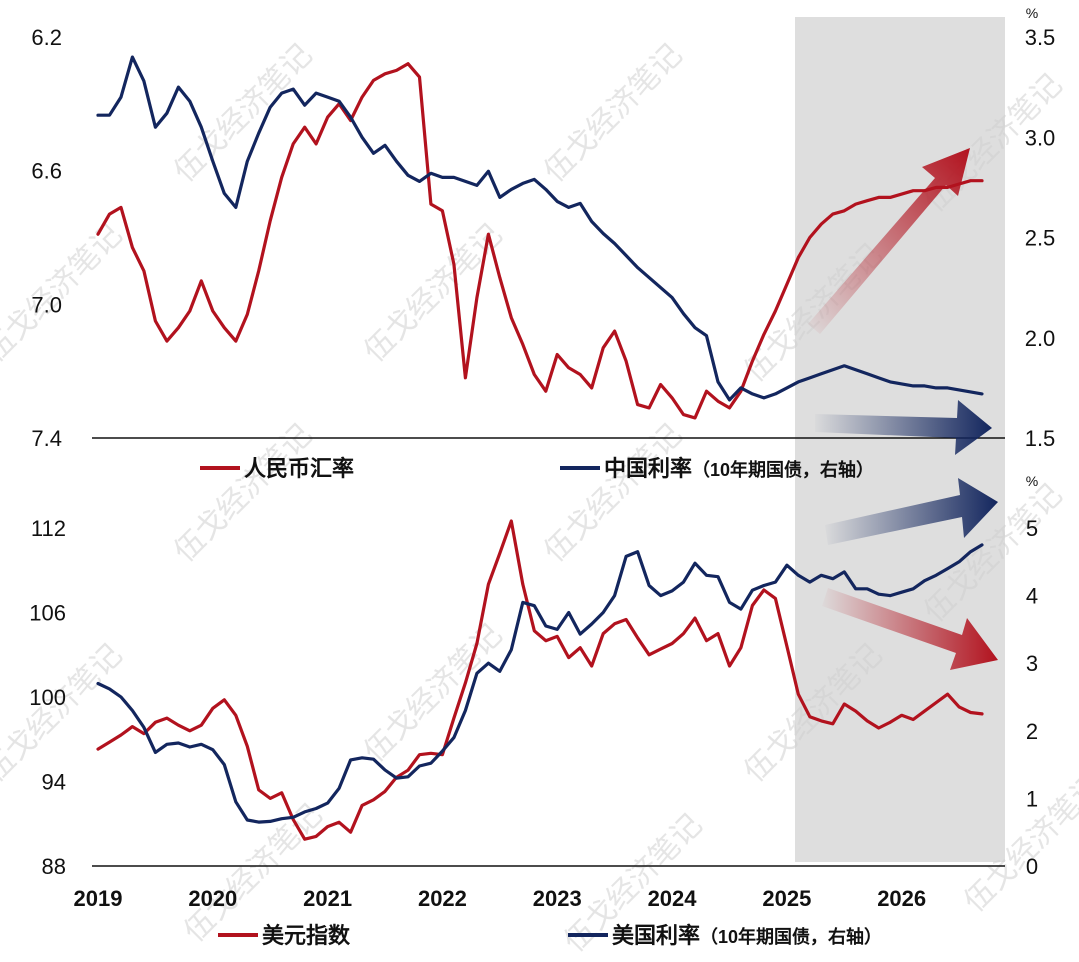  What do you see at coordinates (648, 468) in the screenshot?
I see `legend-china-rate-main: 中国利率` at bounding box center [648, 468].